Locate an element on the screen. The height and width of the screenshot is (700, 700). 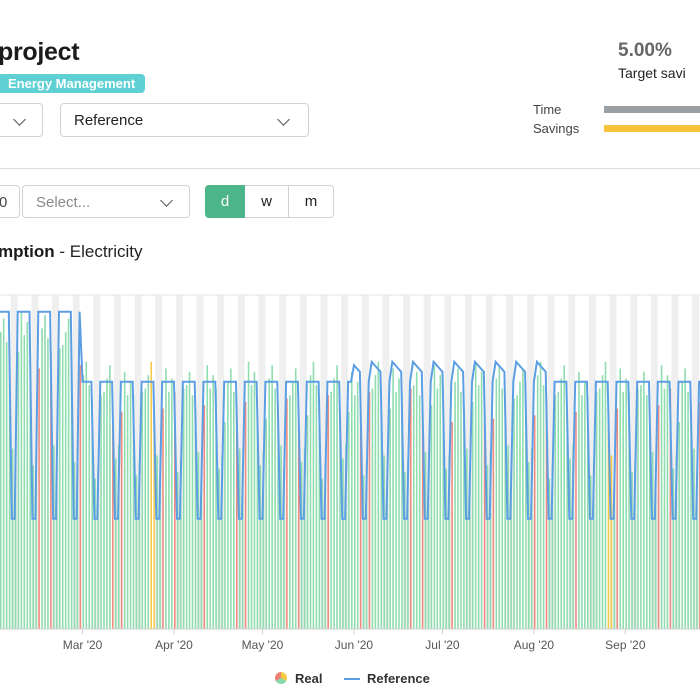
target-savings-label: Target savi is located at coordinates (652, 73).